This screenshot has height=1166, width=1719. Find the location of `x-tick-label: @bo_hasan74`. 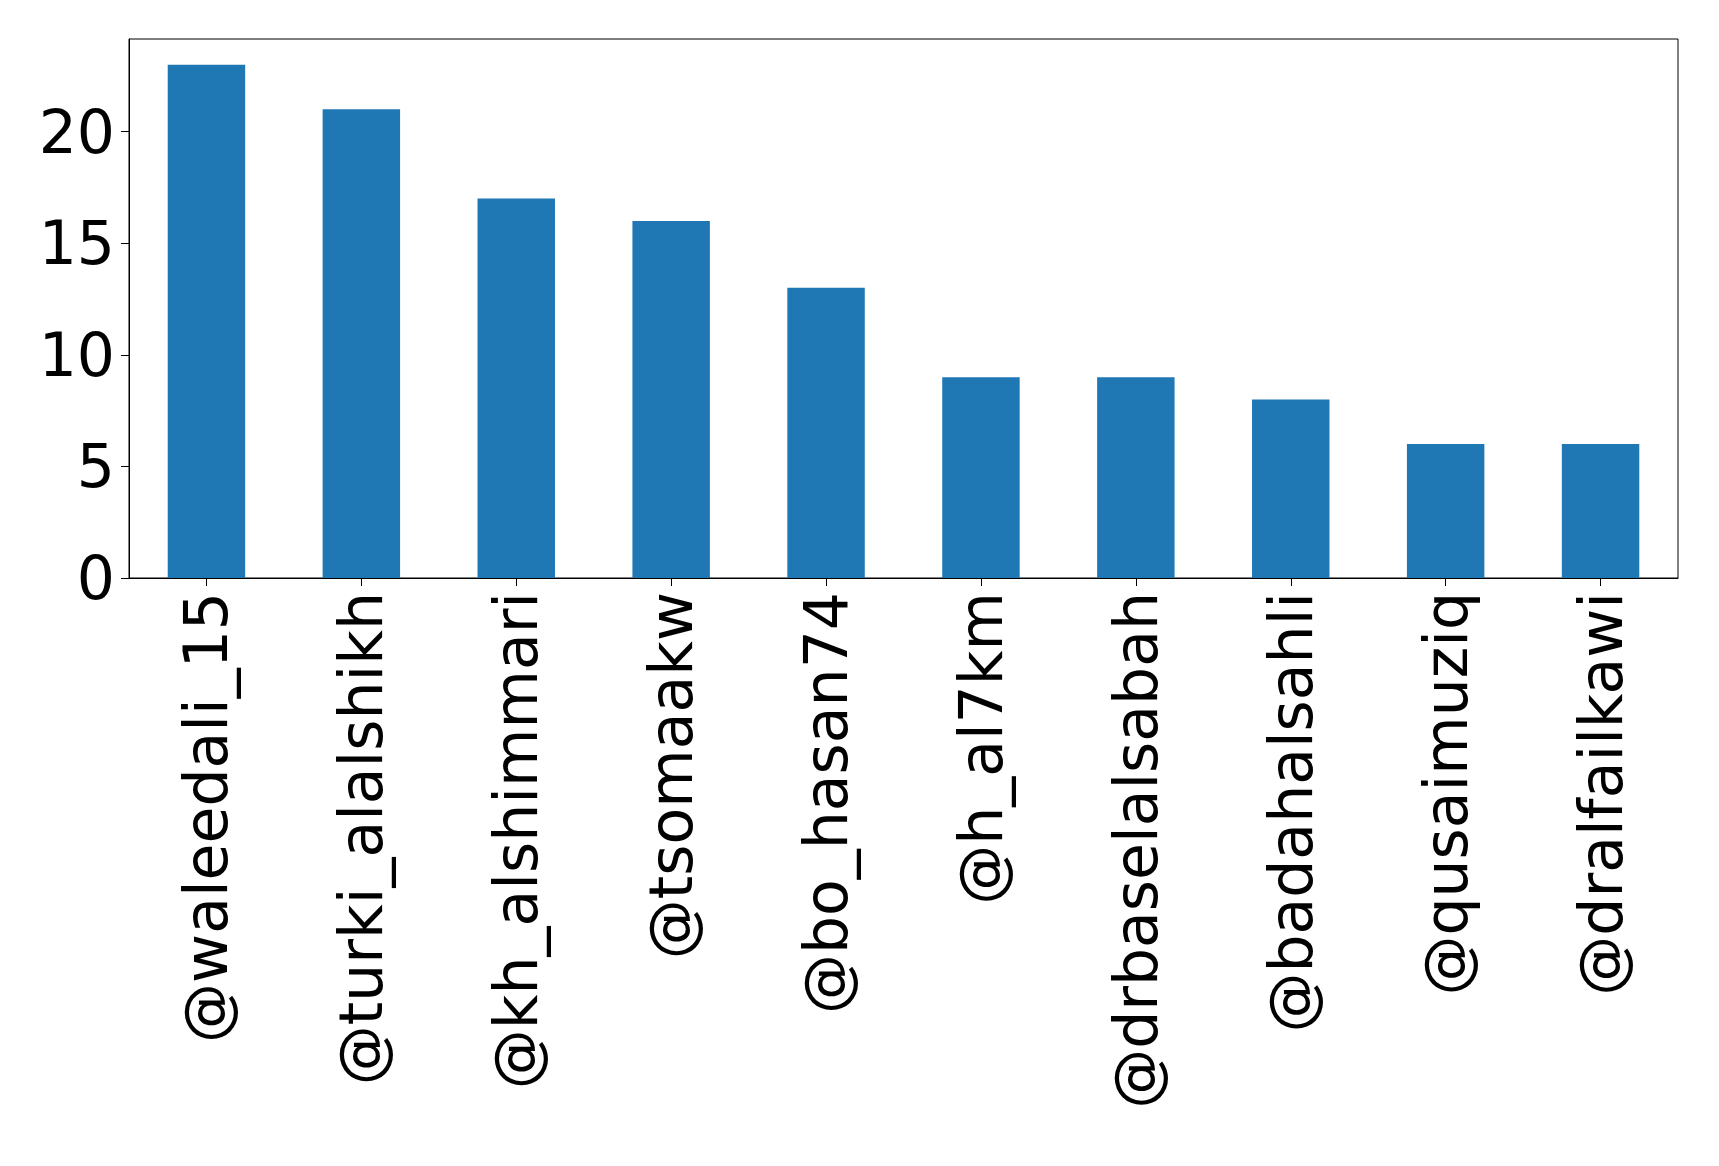

x-tick-label: @bo_hasan74 is located at coordinates (826, 803).